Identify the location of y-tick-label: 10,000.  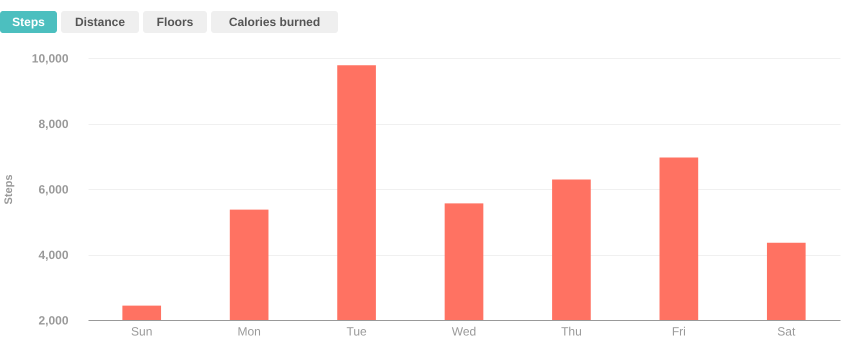
(50, 59).